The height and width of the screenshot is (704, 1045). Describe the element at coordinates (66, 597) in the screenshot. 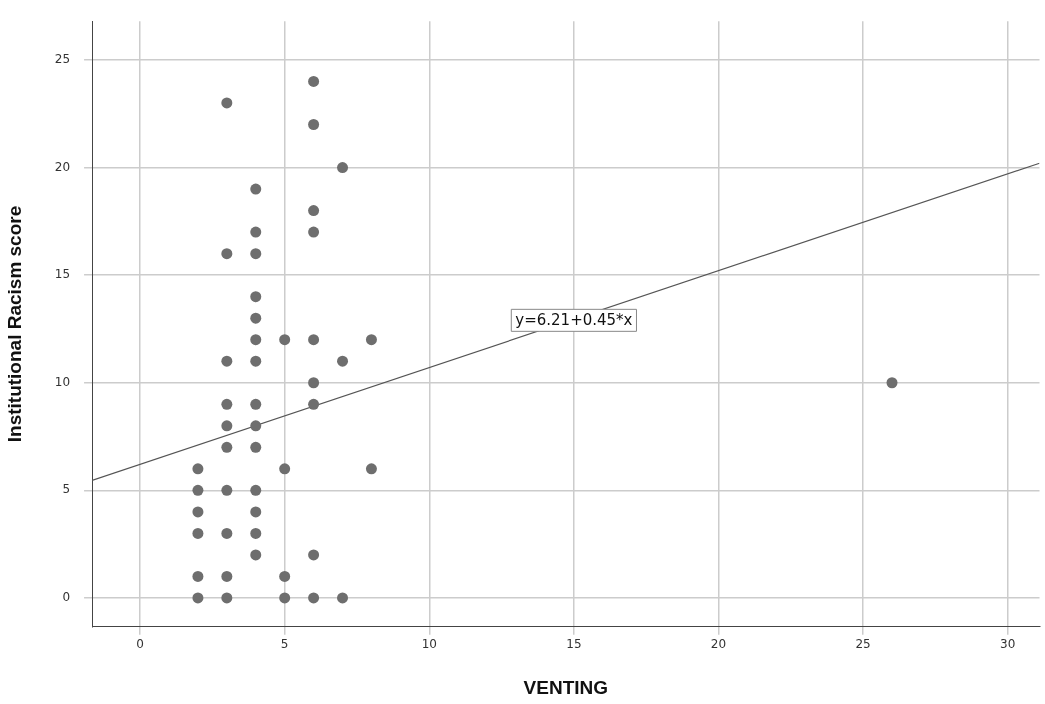

I see `y-tick-label: 0` at that location.